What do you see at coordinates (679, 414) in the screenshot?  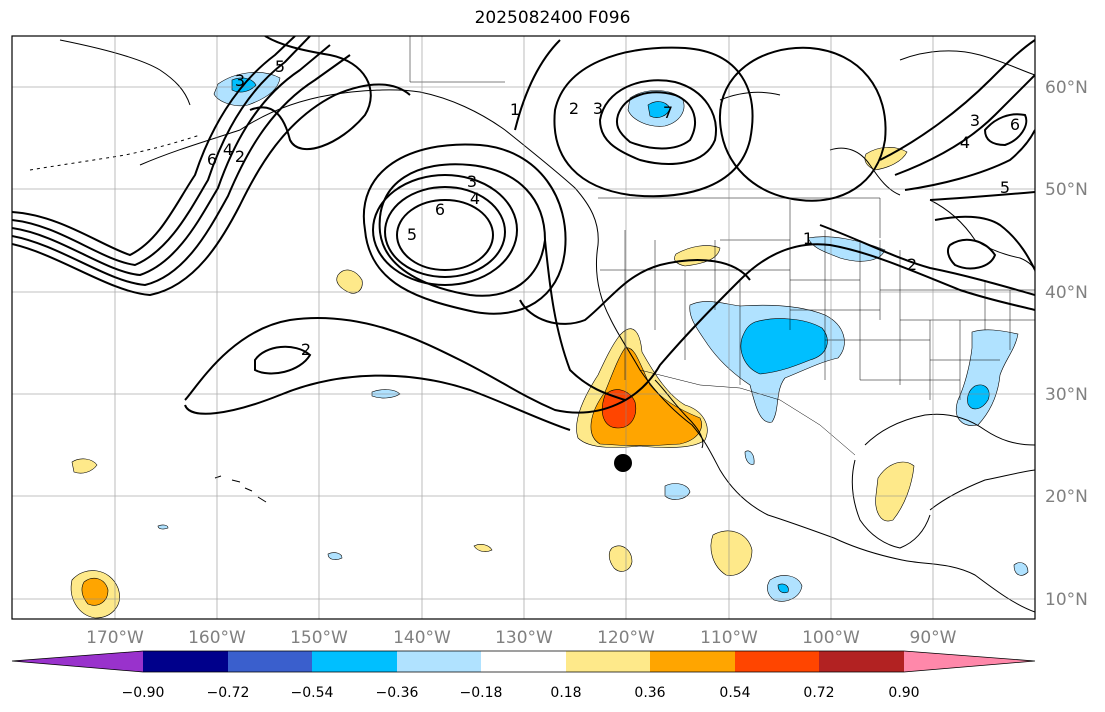 I see `baja-coast` at bounding box center [679, 414].